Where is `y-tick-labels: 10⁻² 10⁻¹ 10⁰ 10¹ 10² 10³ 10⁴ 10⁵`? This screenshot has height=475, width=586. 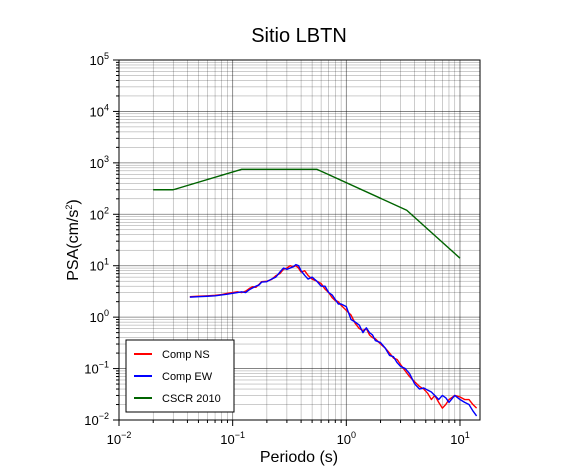 y-tick-labels: 10⁻² 10⁻¹ 10⁰ 10¹ 10² 10³ 10⁴ 10⁵ is located at coordinates (96, 239).